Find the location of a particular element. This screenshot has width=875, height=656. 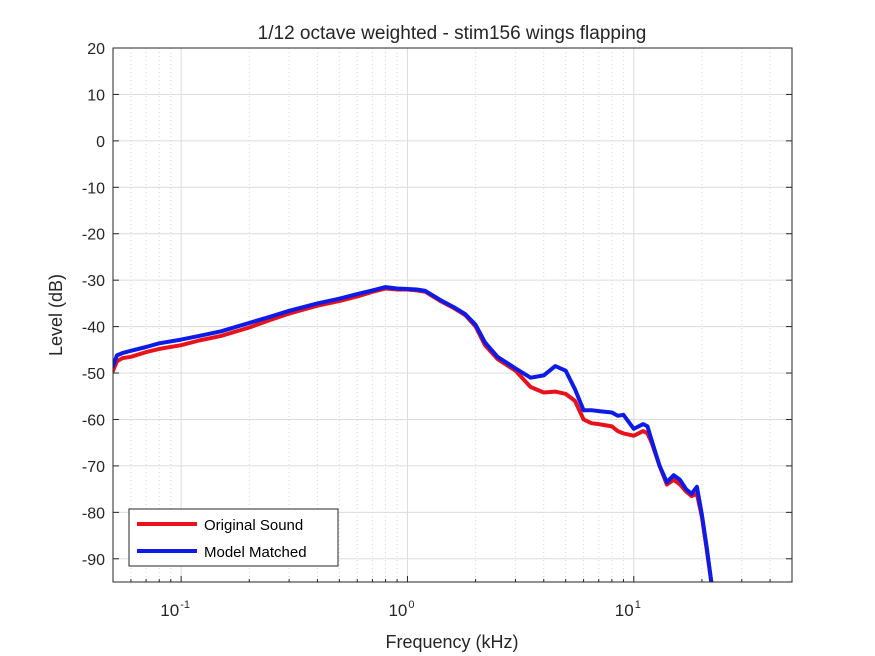

y-tick-label: -70 is located at coordinates (93, 467).